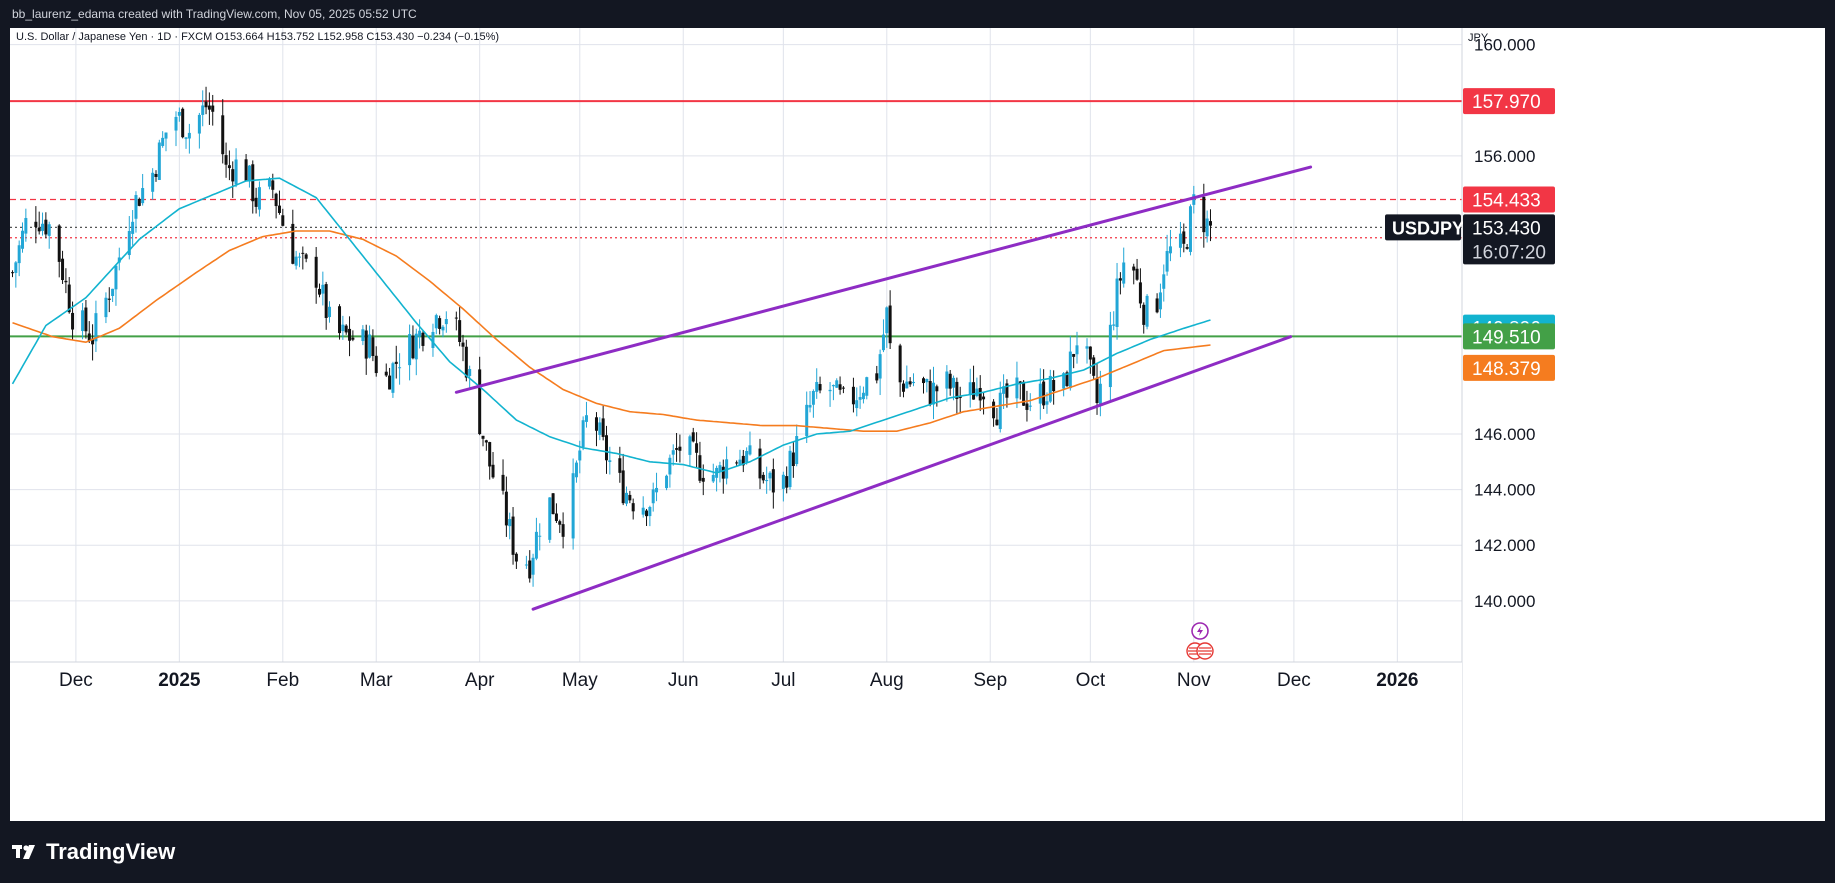  I want to click on time-tick-label: 2026, so click(1397, 680).